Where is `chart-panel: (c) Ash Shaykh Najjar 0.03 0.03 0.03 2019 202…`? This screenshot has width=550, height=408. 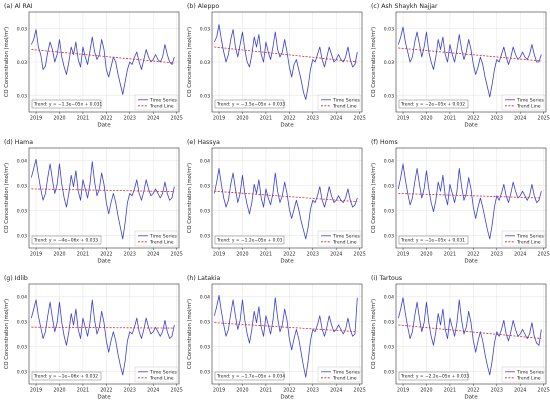 chart-panel: (c) Ash Shaykh Najjar 0.03 0.03 0.03 2019 202… is located at coordinates (460, 66).